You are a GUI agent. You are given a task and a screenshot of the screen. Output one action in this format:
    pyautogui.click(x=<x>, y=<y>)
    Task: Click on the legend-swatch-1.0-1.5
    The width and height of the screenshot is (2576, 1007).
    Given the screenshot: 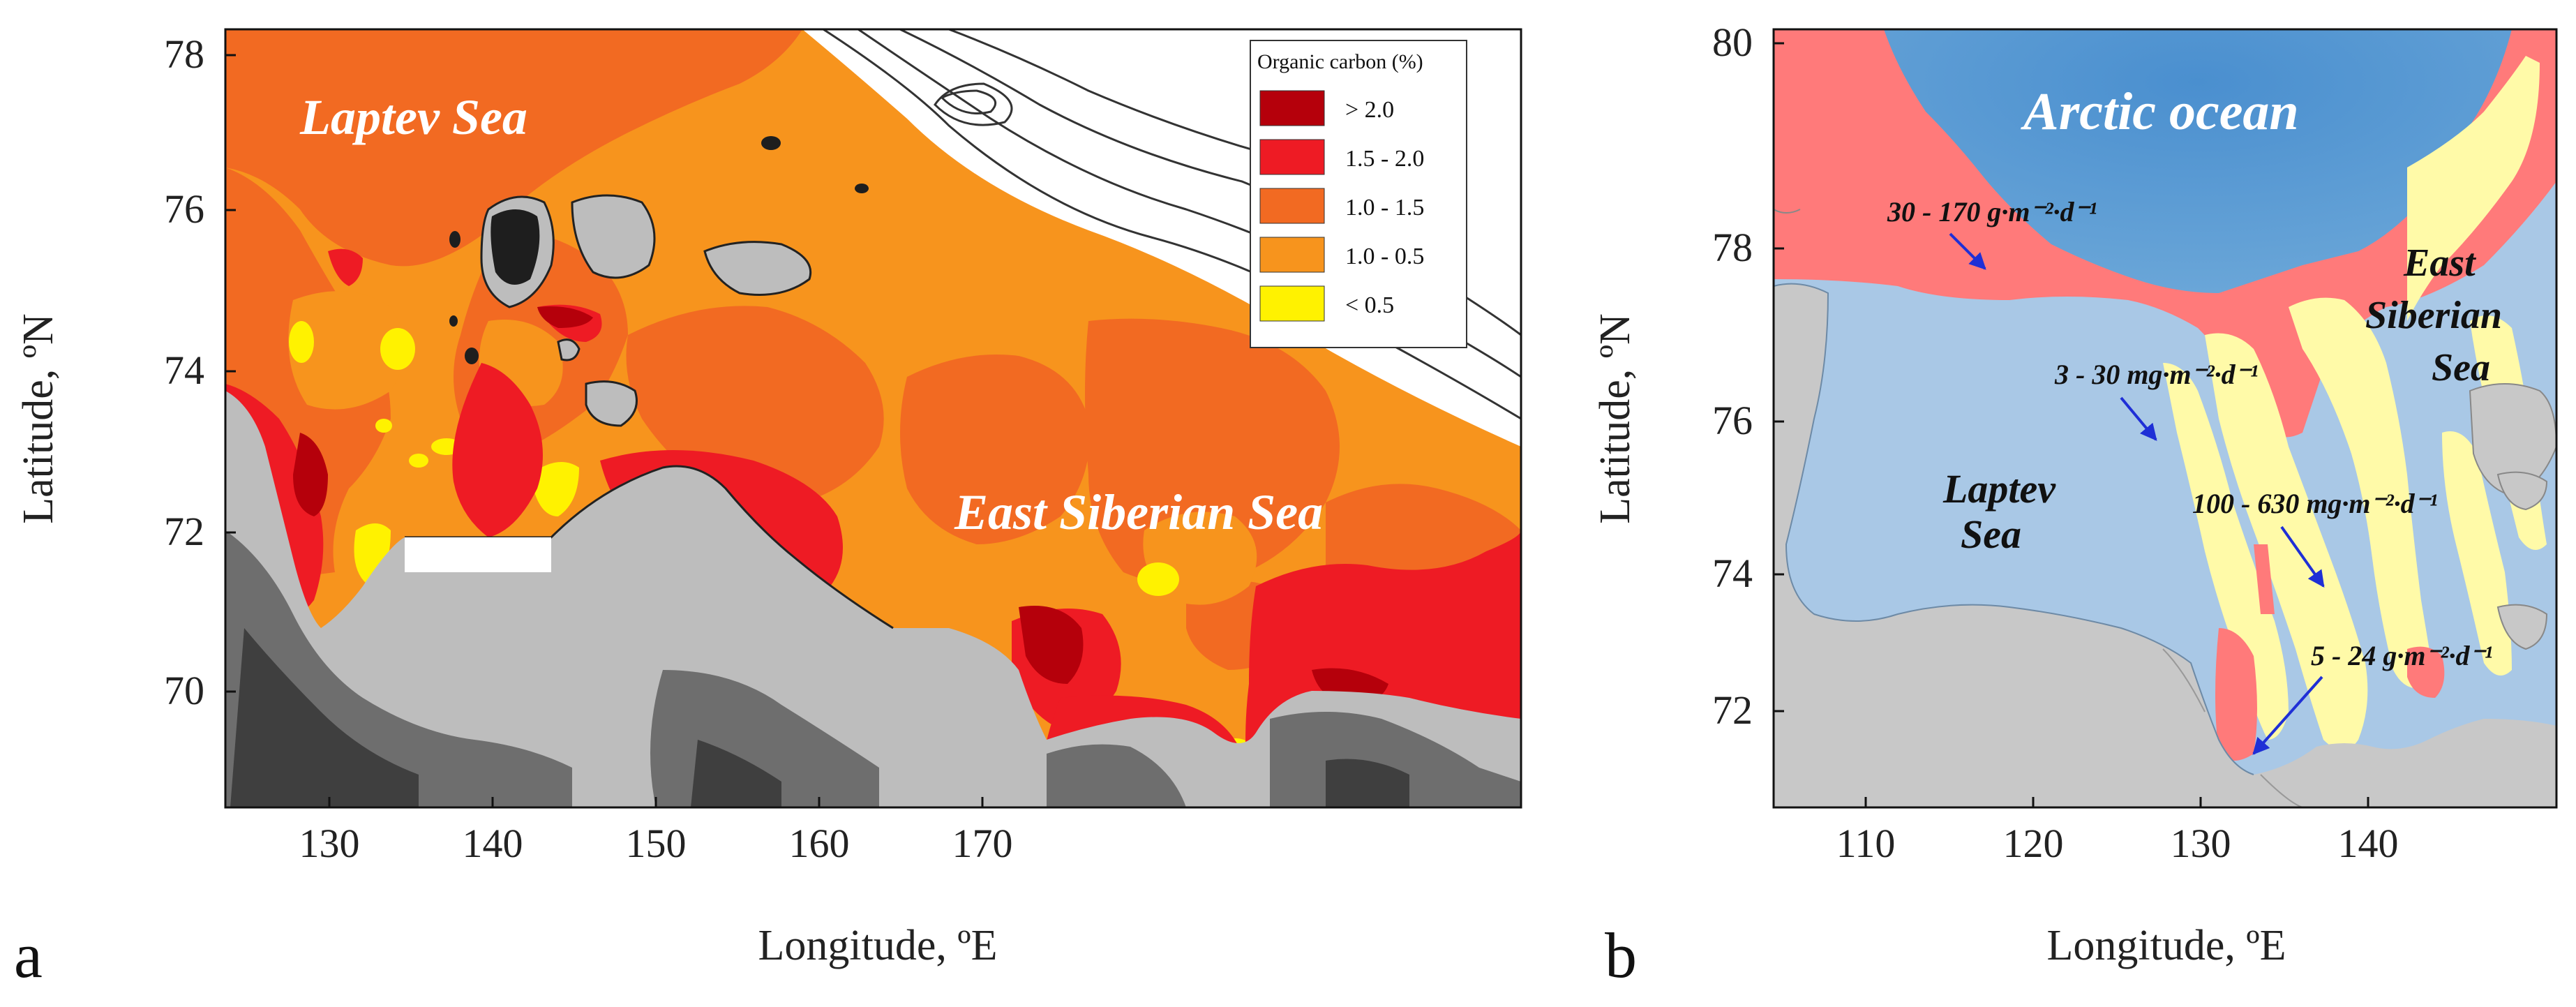 What is the action you would take?
    pyautogui.click(x=1292, y=206)
    